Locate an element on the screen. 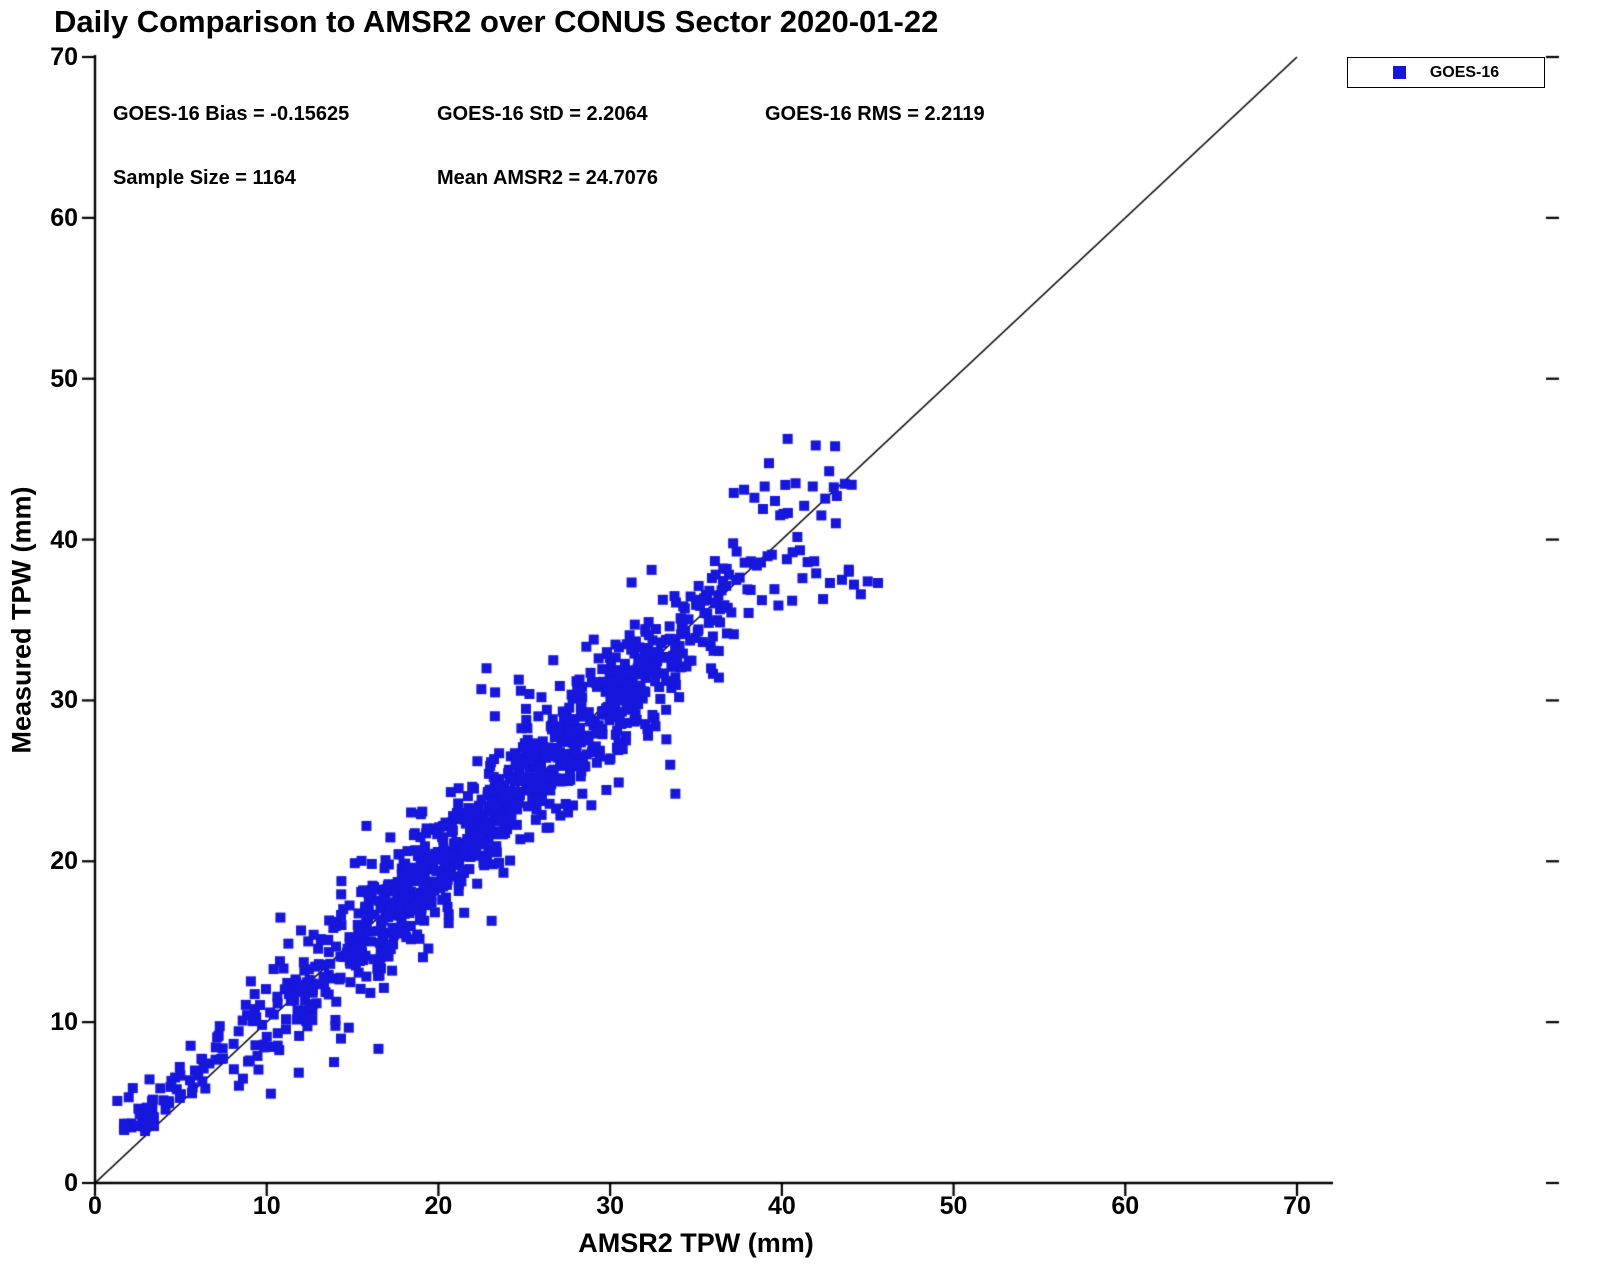  x-tick-label: 0 is located at coordinates (95, 1206).